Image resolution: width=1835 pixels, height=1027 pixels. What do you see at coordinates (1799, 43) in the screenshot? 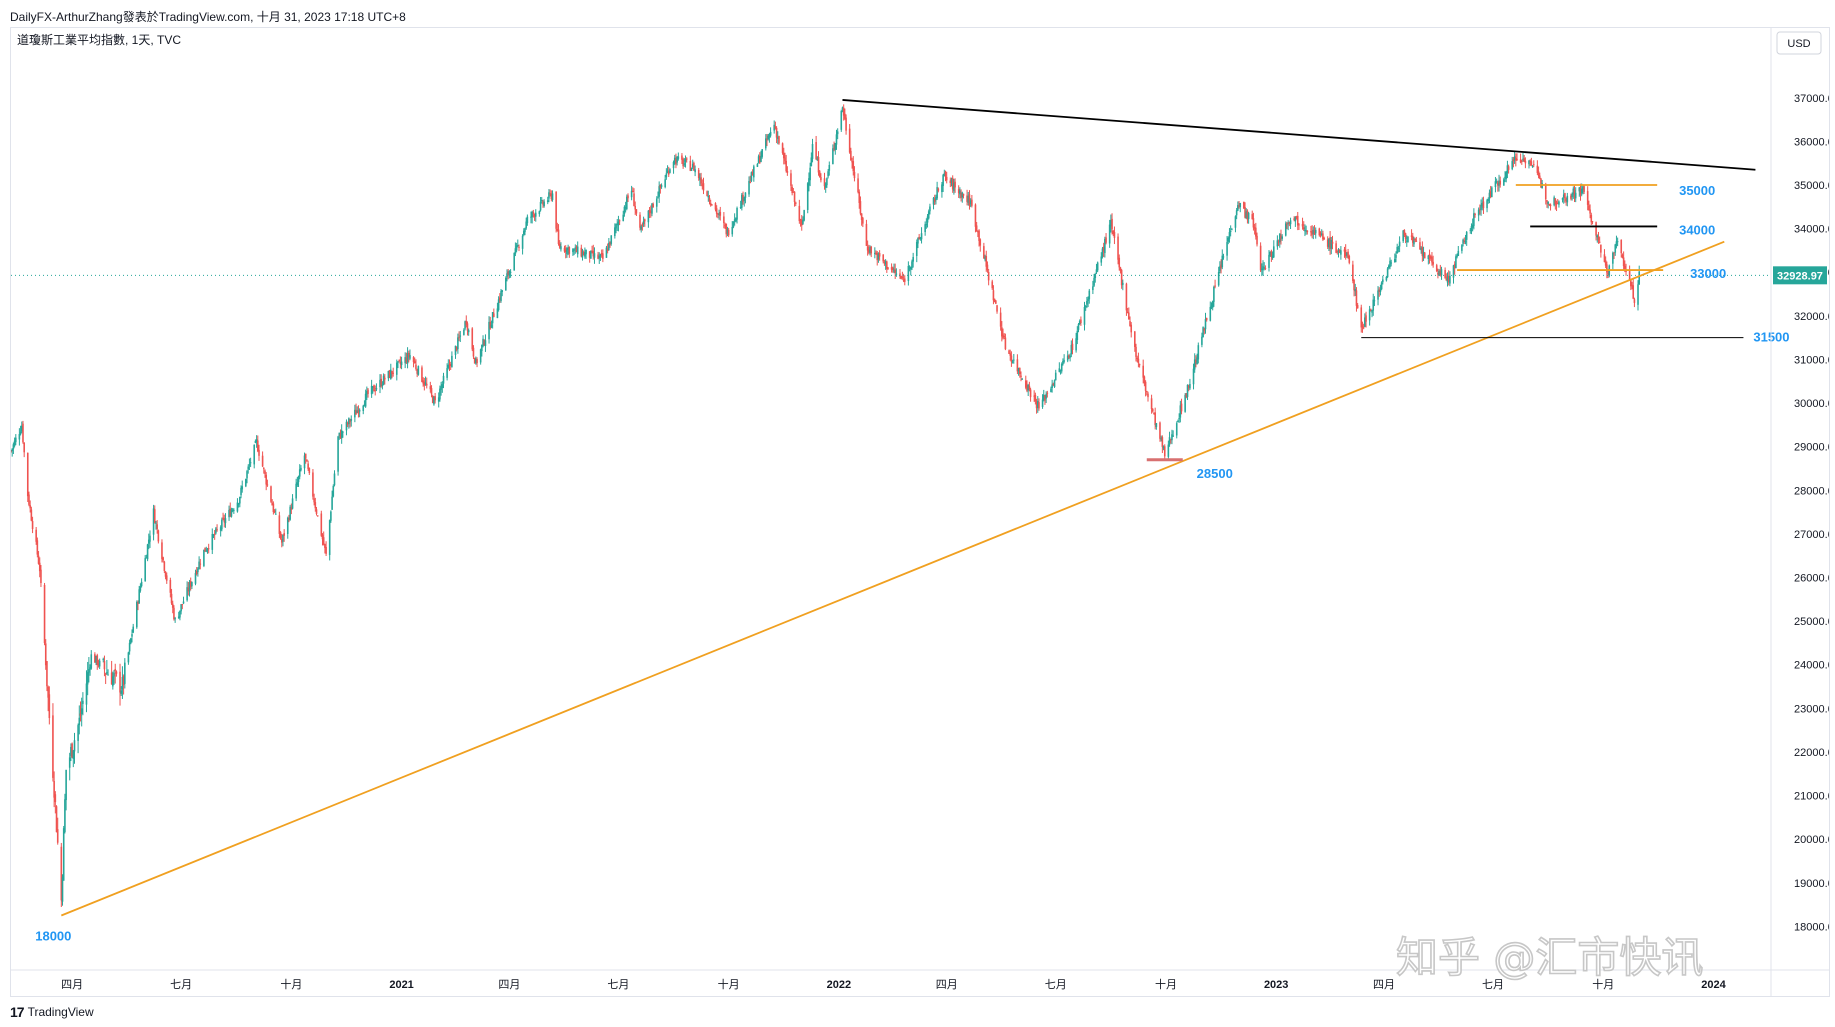
I see `currency-button` at bounding box center [1799, 43].